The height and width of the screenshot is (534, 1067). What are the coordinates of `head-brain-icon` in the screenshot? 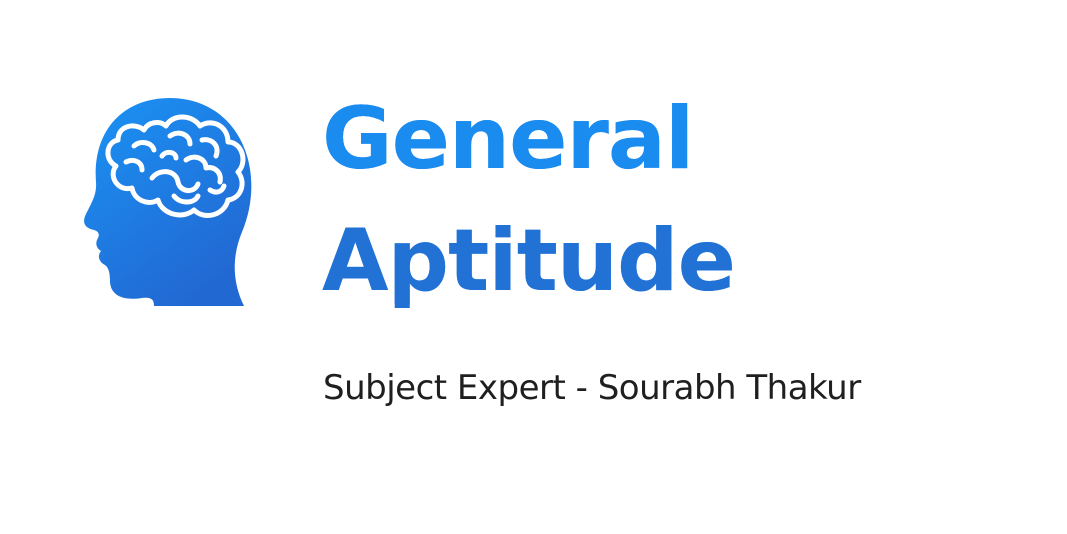 It's located at (168, 201).